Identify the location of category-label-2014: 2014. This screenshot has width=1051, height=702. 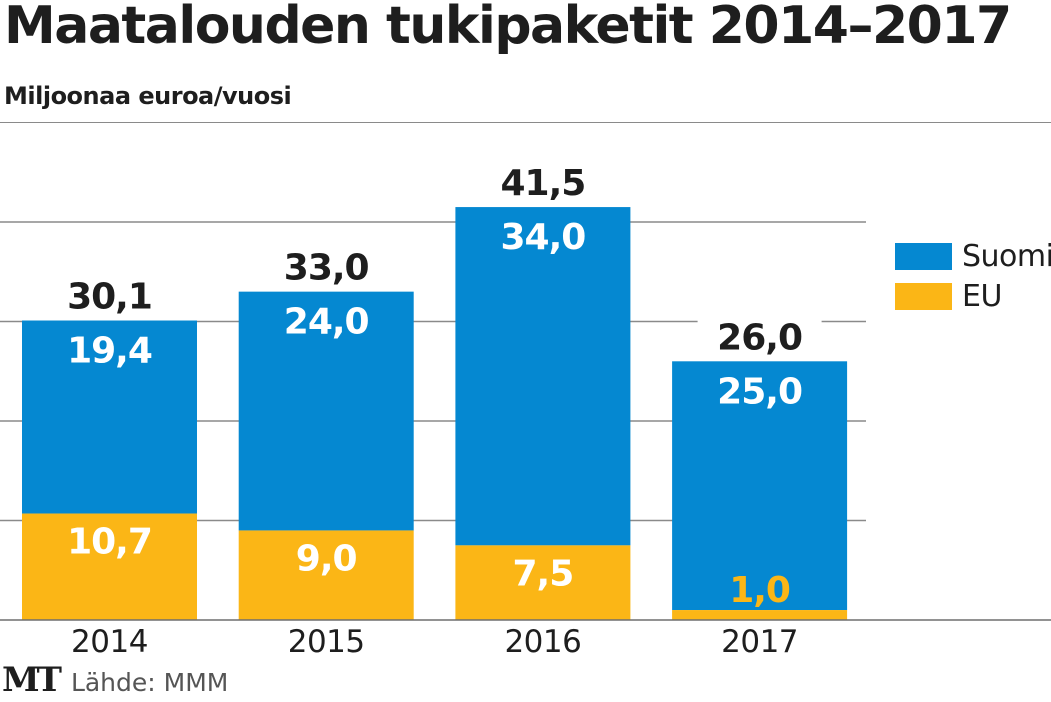
(109, 642).